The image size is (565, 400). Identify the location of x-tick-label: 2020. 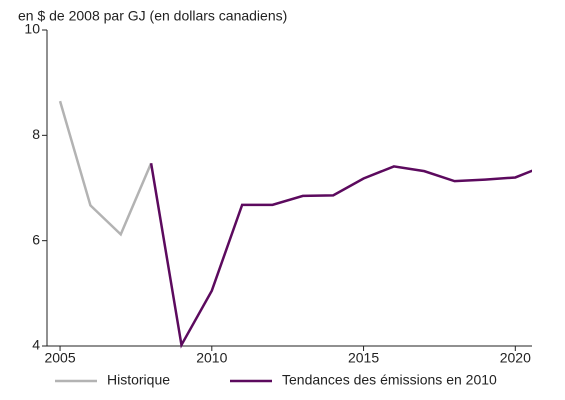
(515, 358).